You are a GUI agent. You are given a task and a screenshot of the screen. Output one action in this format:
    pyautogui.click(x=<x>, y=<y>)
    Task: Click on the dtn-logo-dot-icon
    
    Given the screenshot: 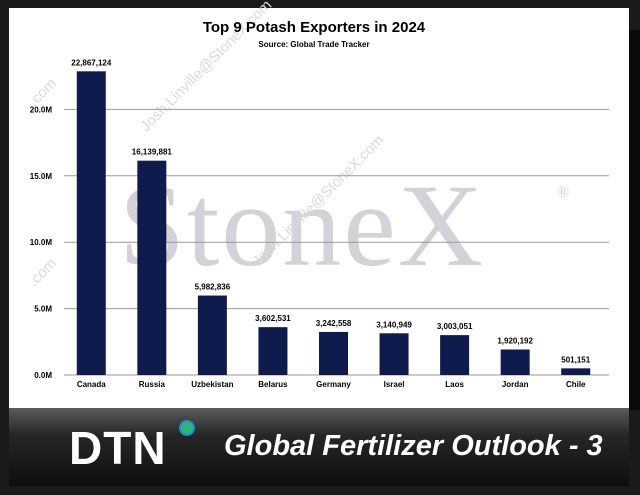 What is the action you would take?
    pyautogui.click(x=187, y=428)
    